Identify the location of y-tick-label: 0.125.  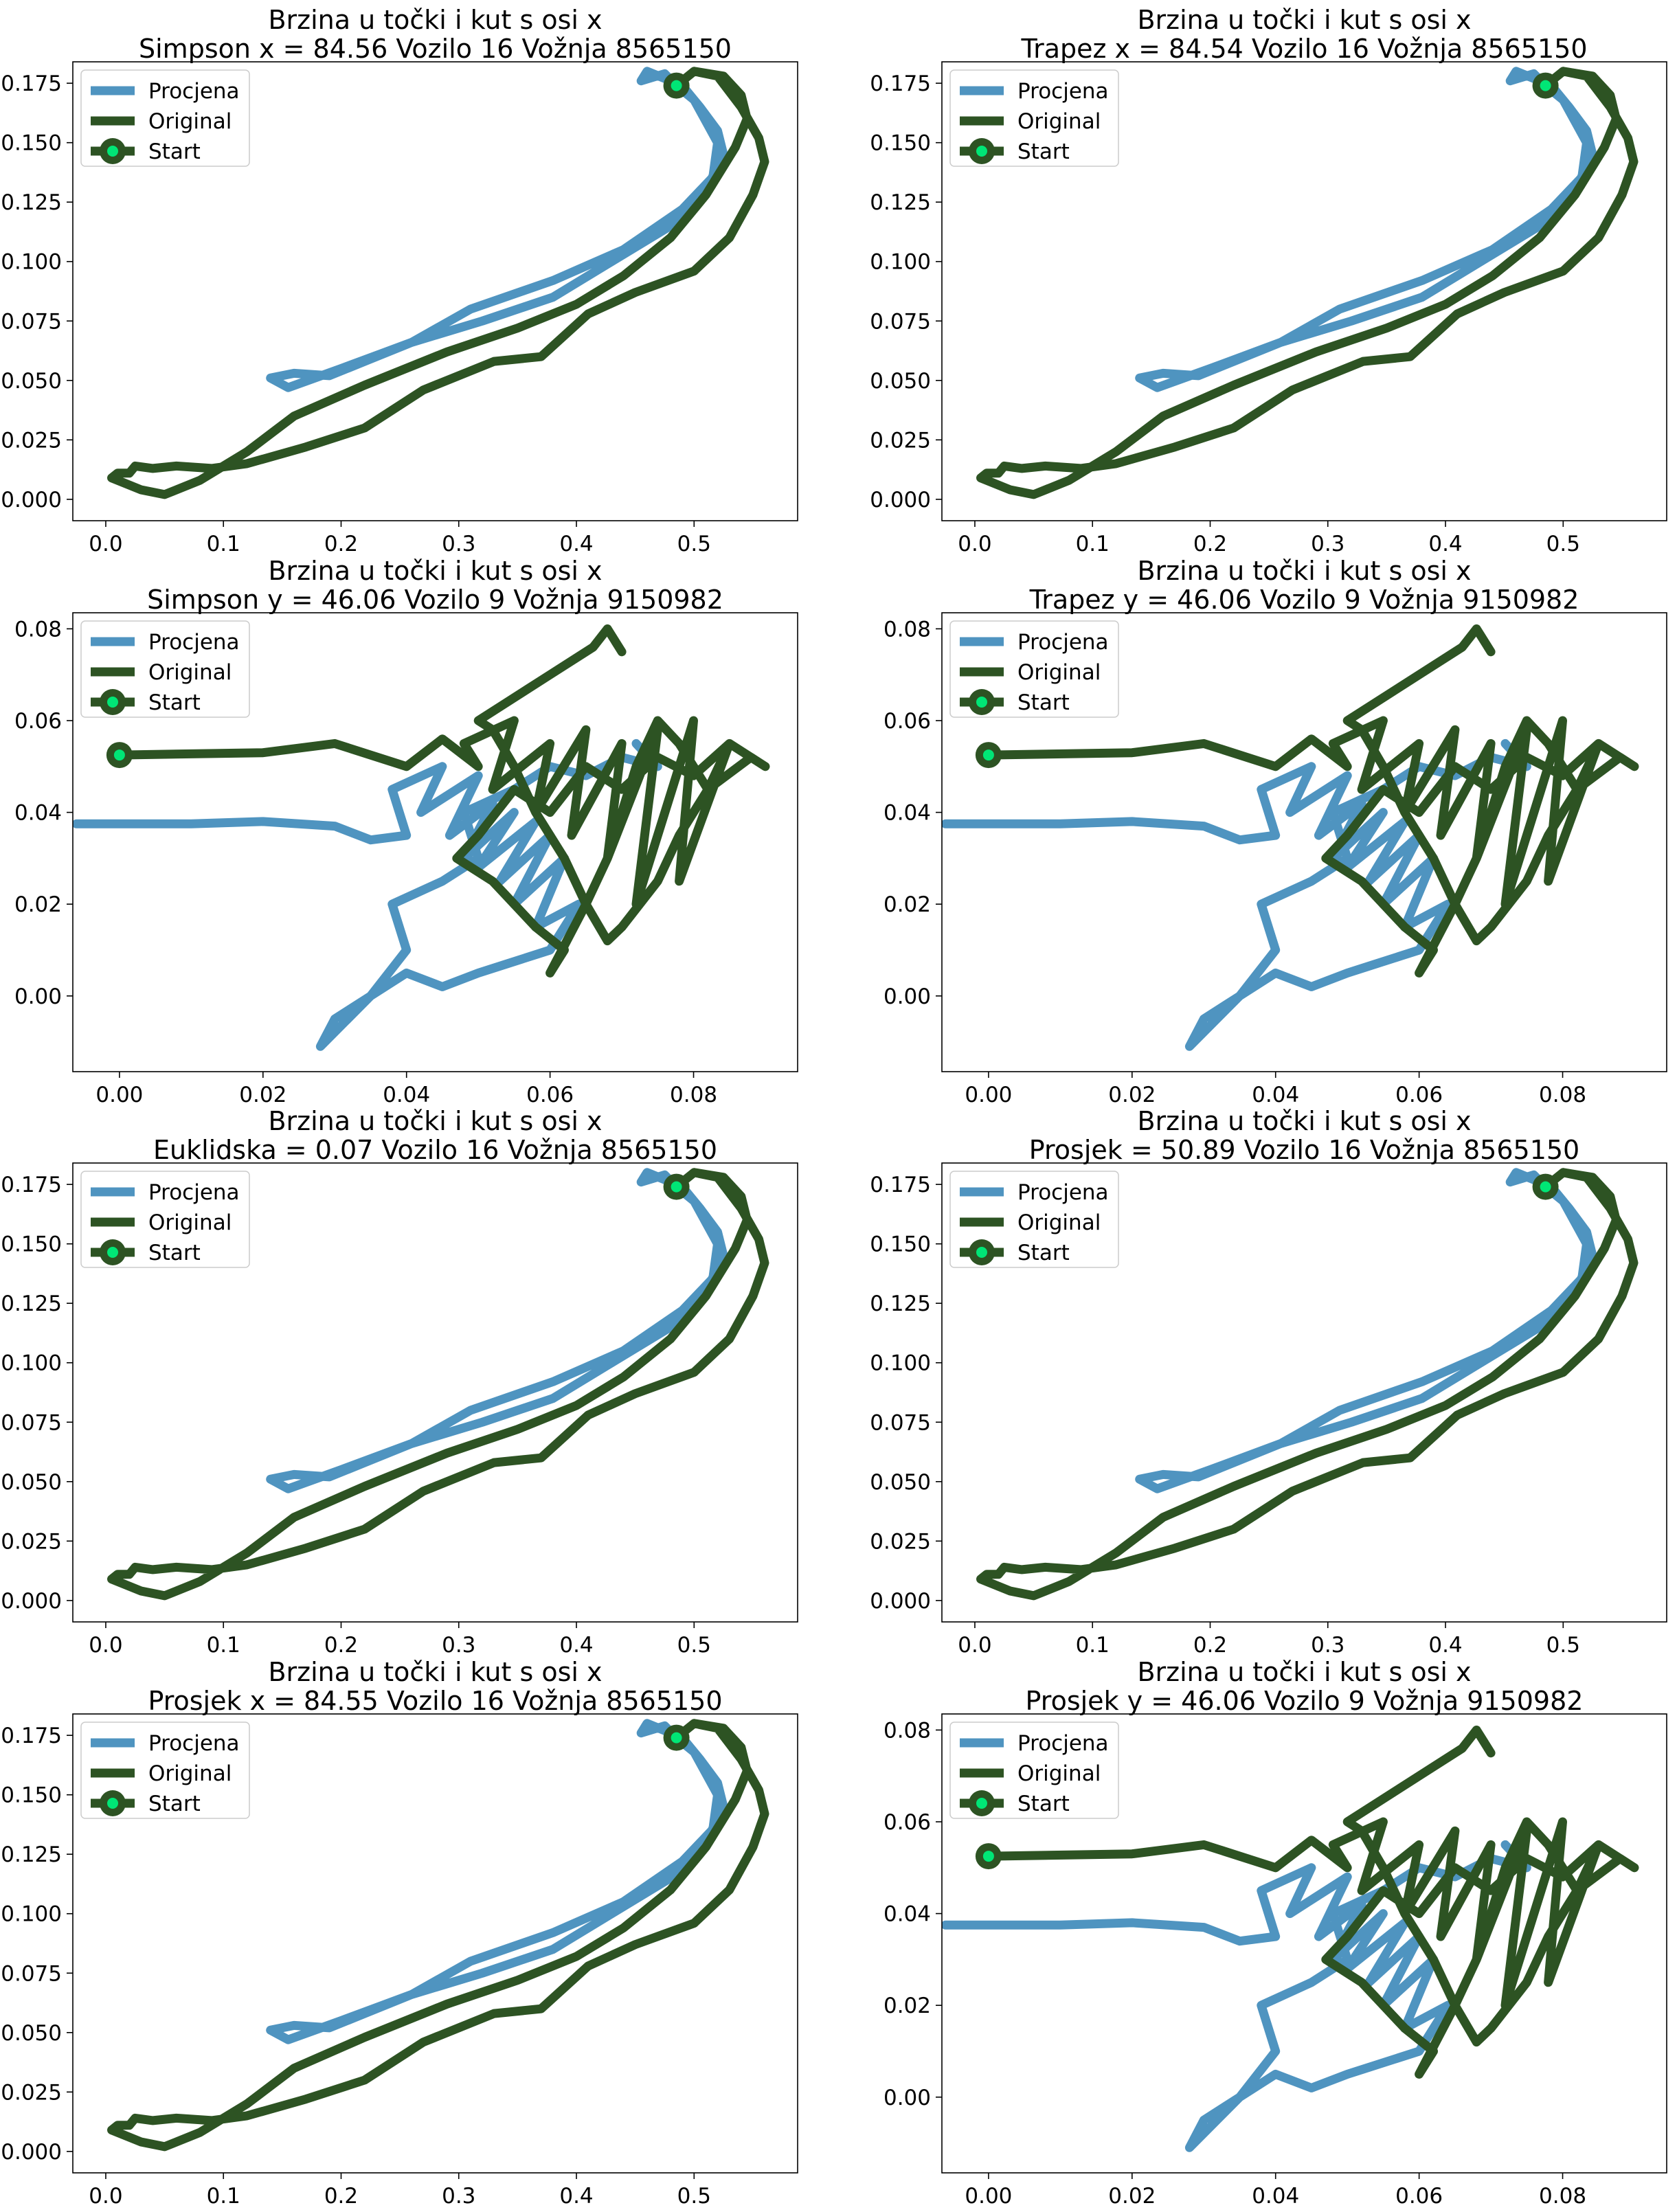
(901, 202).